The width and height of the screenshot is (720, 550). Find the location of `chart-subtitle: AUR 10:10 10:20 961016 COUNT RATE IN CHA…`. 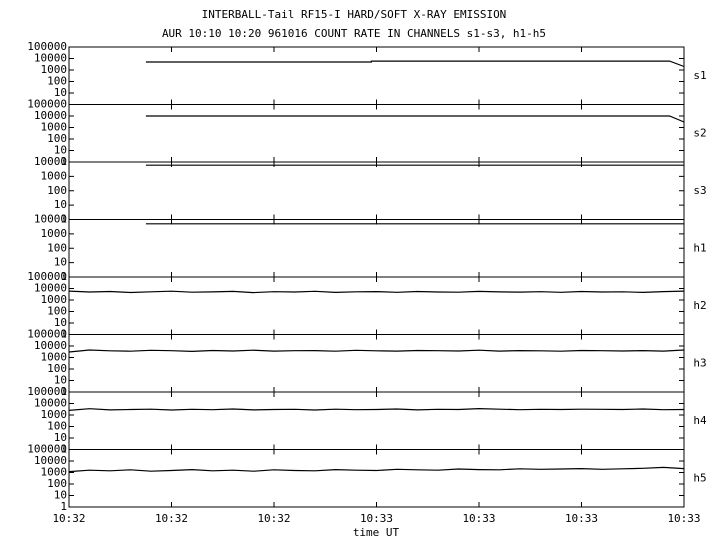

chart-subtitle: AUR 10:10 10:20 961016 COUNT RATE IN CHA… is located at coordinates (354, 33).